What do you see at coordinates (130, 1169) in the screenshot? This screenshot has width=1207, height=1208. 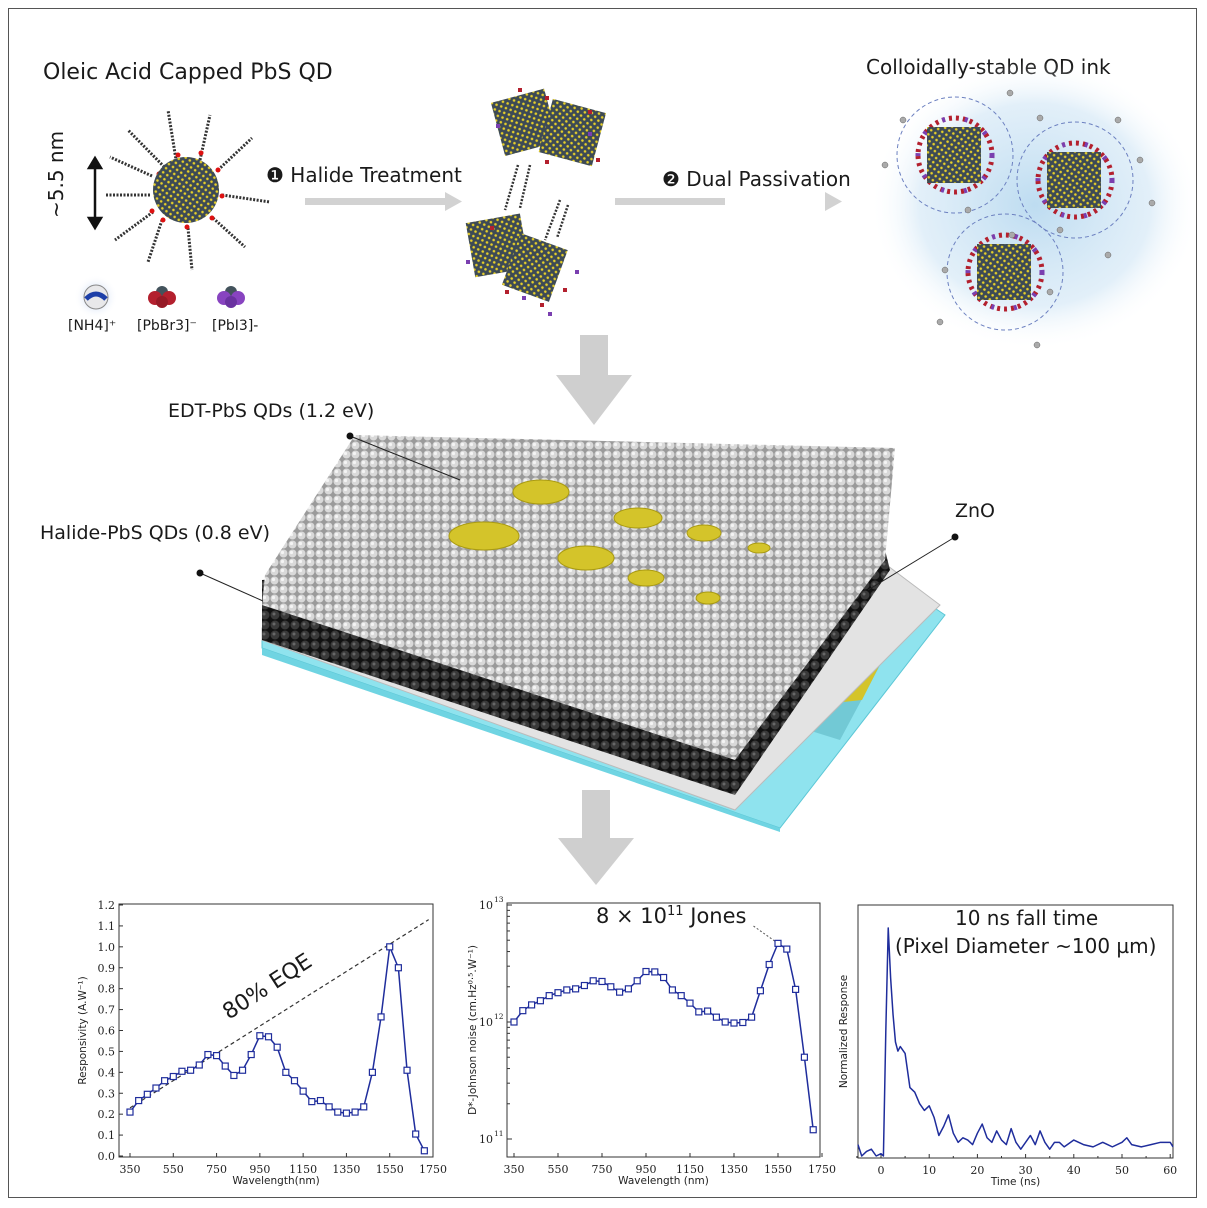 I see `svg-text: 350` at bounding box center [130, 1169].